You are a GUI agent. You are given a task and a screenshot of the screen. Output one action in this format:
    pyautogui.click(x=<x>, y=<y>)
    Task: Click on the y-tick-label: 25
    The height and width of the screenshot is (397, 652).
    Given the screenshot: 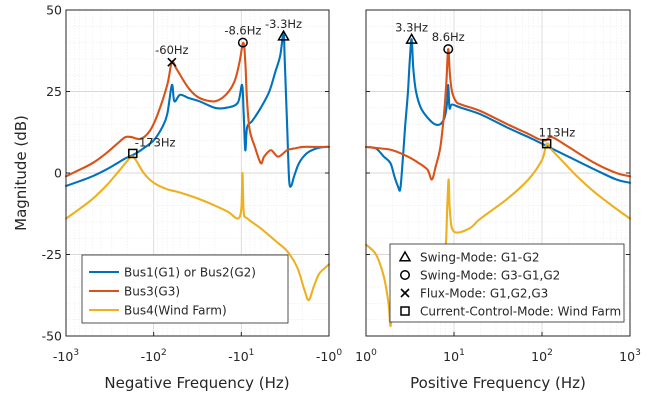 What is the action you would take?
    pyautogui.click(x=54, y=91)
    